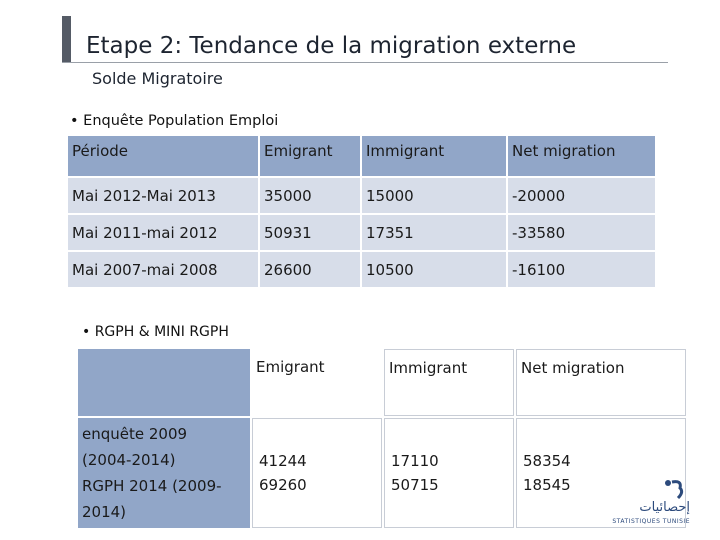 The width and height of the screenshot is (720, 540). I want to click on cell-immigrant: 10500, so click(434, 269).